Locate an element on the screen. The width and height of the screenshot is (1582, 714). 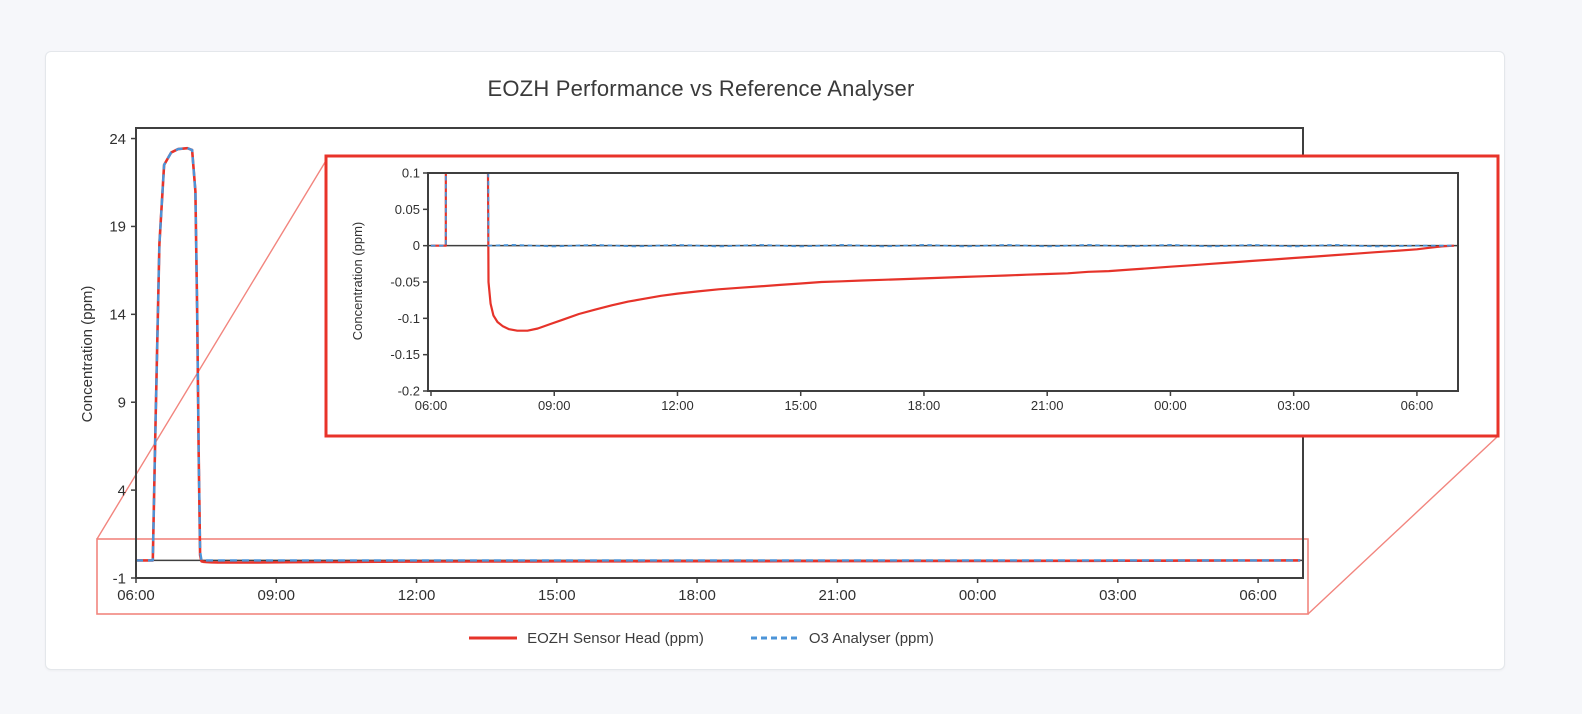
main-y-tick-label: 14 is located at coordinates (117, 315).